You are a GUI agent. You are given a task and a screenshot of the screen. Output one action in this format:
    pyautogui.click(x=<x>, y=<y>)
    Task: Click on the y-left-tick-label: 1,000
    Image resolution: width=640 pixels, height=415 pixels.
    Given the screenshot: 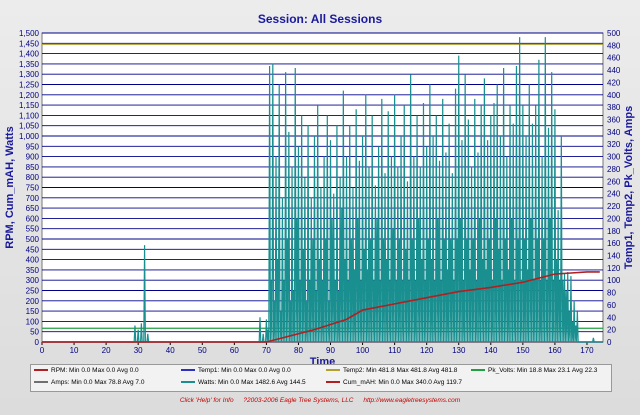 What is the action you would take?
    pyautogui.click(x=29, y=136)
    